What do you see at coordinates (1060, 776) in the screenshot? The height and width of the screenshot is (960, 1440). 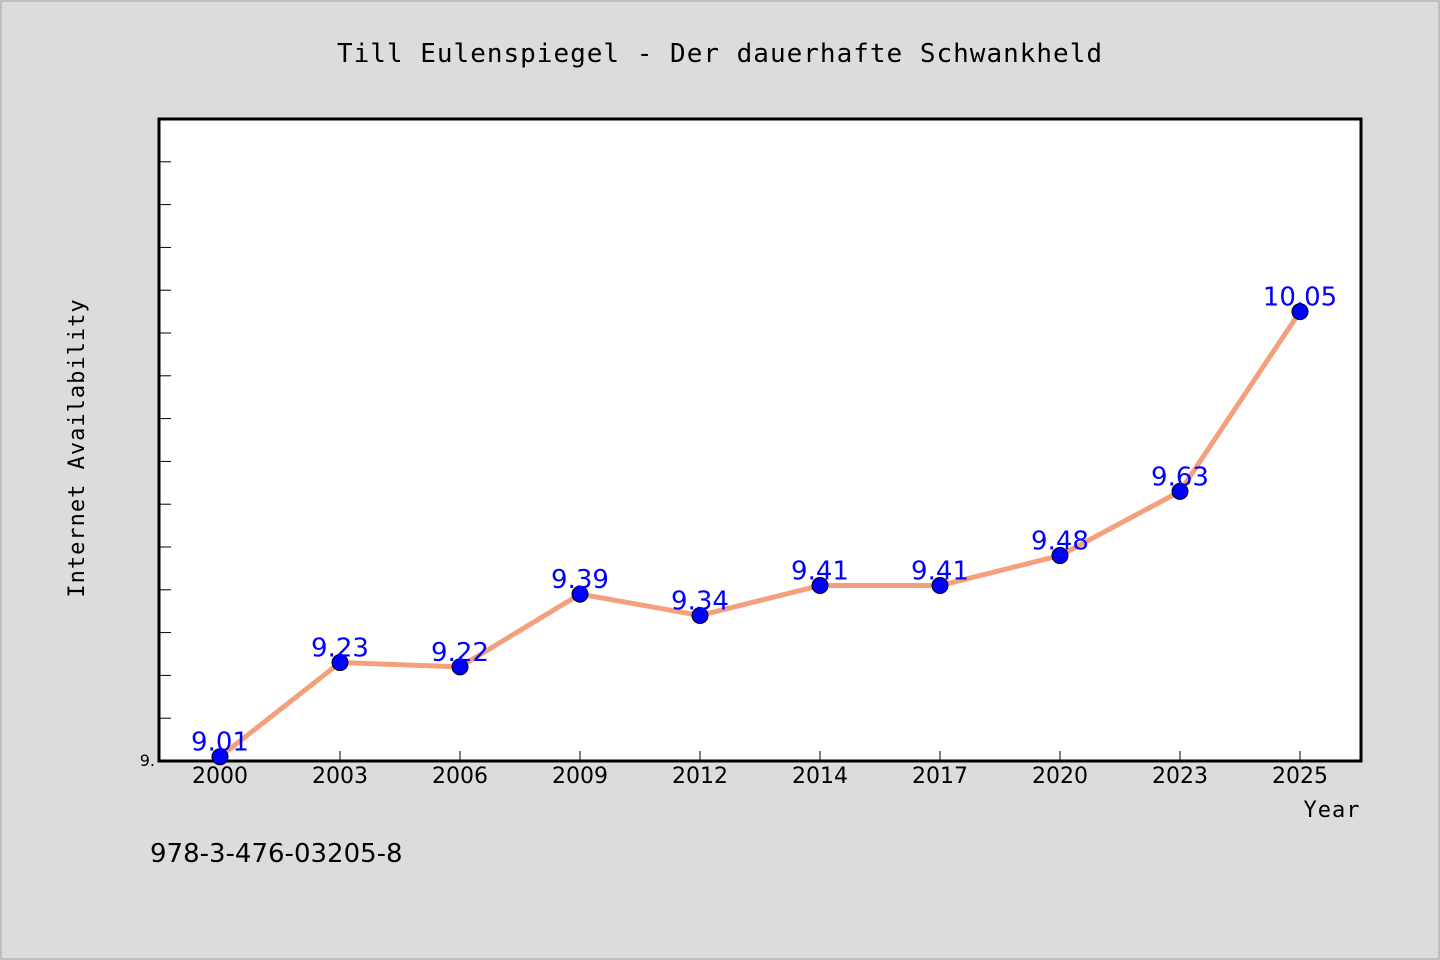 I see `x-tick-label: 2020` at bounding box center [1060, 776].